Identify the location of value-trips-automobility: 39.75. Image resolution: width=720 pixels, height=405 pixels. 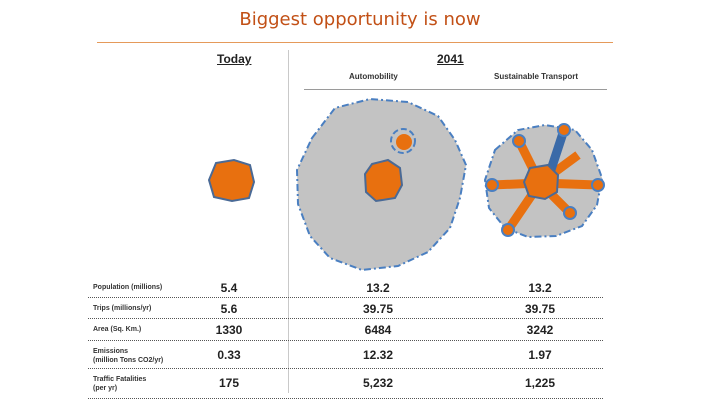
(378, 309).